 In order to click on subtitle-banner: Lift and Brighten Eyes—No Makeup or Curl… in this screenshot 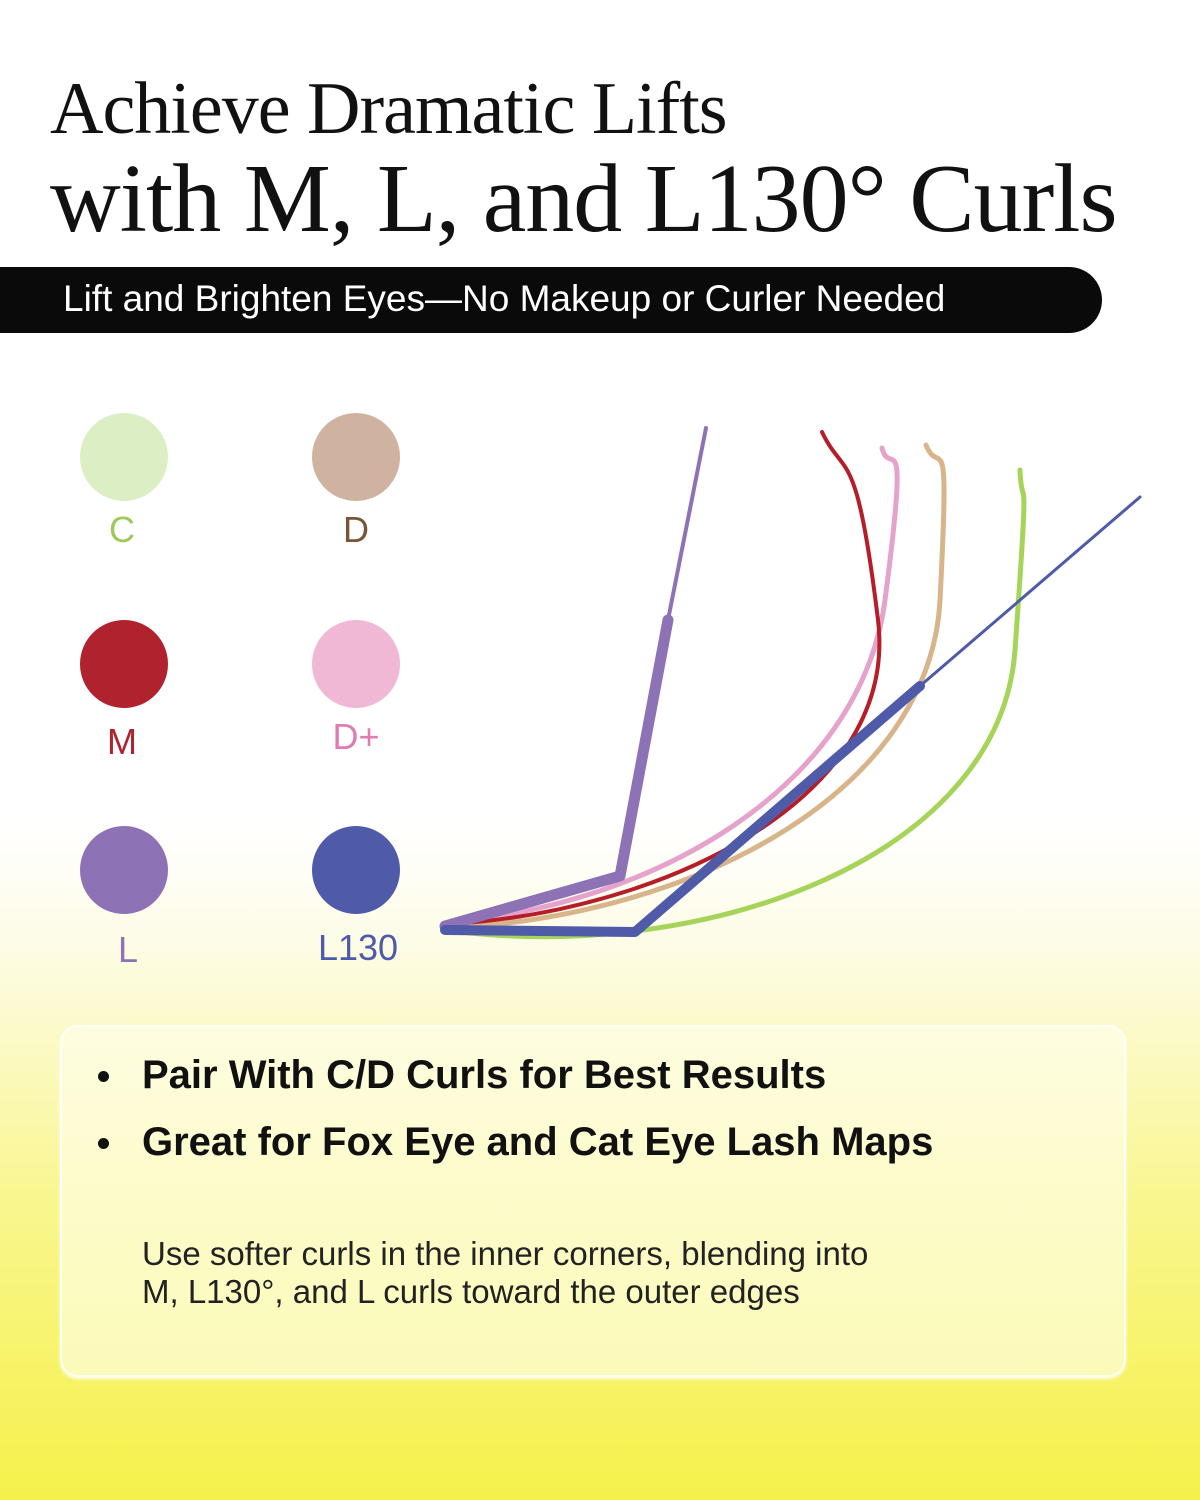, I will do `click(551, 300)`.